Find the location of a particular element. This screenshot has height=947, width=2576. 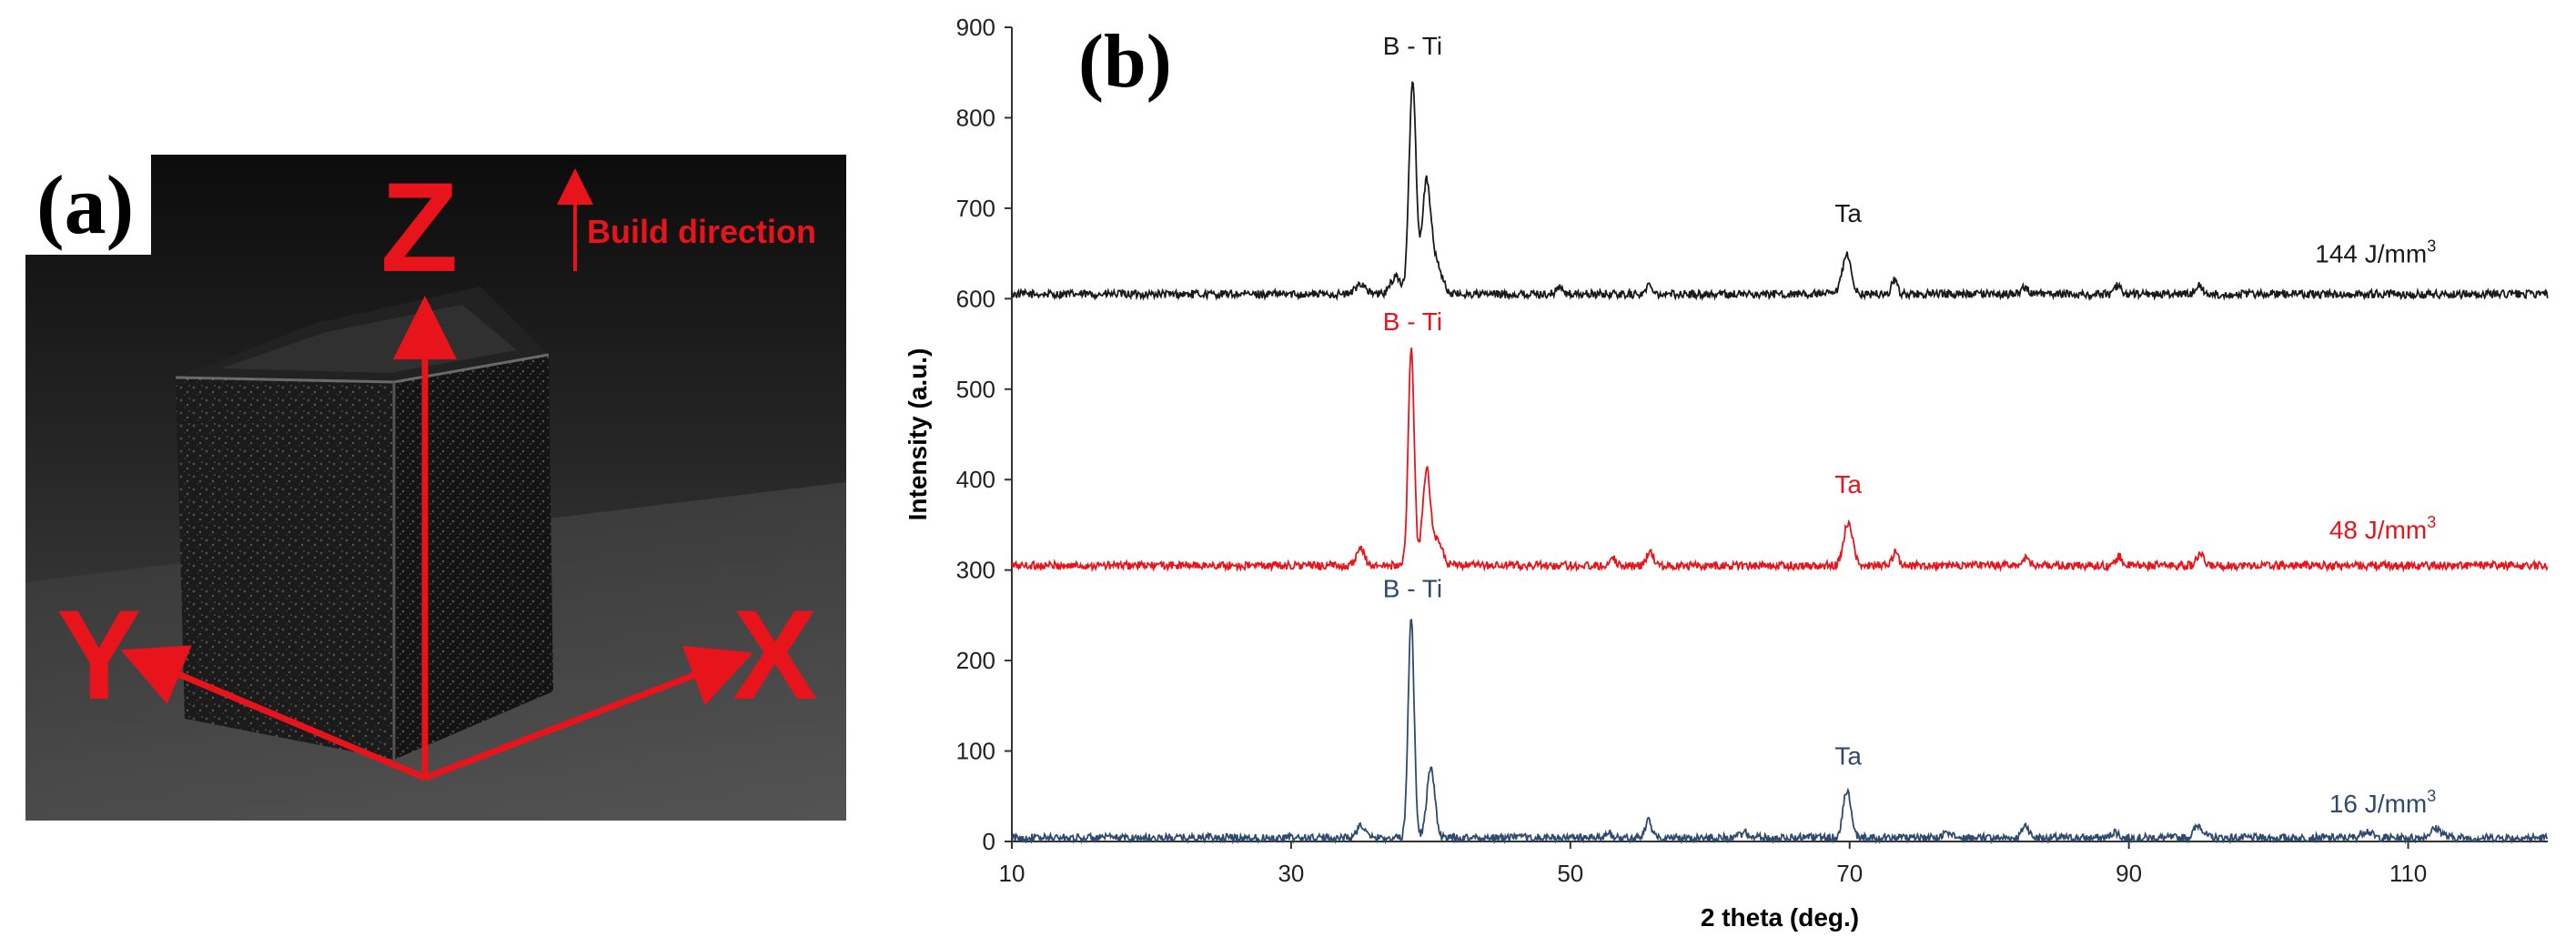

y-tick-label: 600 is located at coordinates (975, 299).